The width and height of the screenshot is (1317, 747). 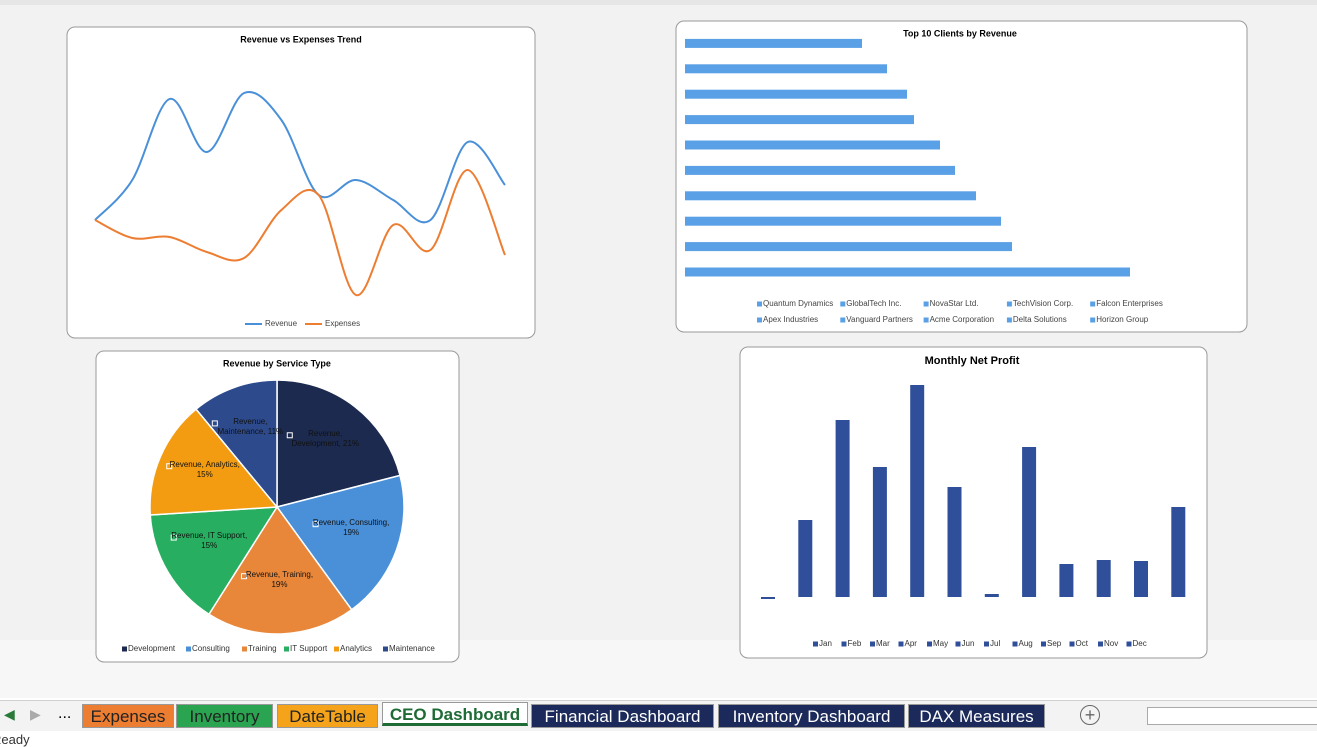 What do you see at coordinates (412, 648) in the screenshot?
I see `legend-label: Maintenance` at bounding box center [412, 648].